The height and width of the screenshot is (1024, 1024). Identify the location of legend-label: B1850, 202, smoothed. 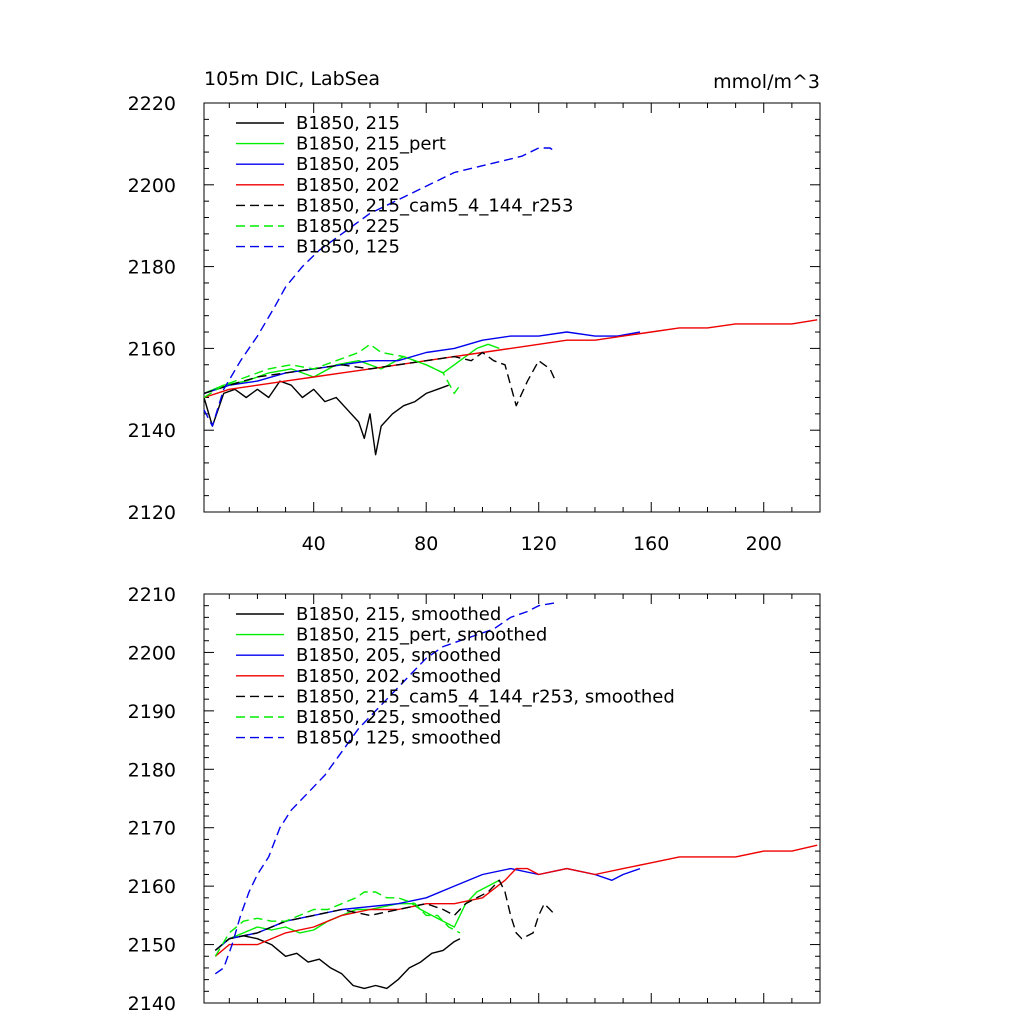
(398, 676).